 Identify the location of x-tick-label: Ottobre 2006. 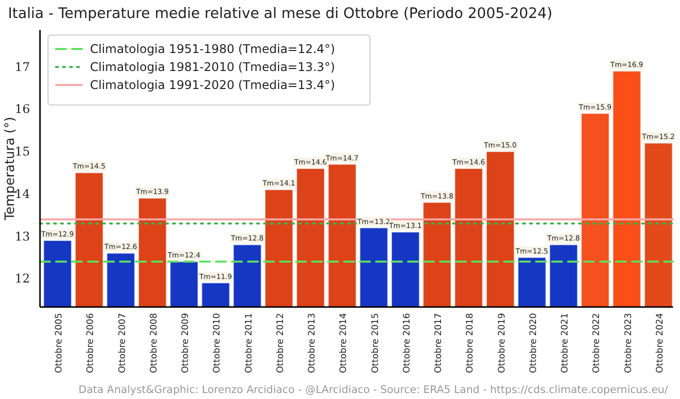
(91, 343).